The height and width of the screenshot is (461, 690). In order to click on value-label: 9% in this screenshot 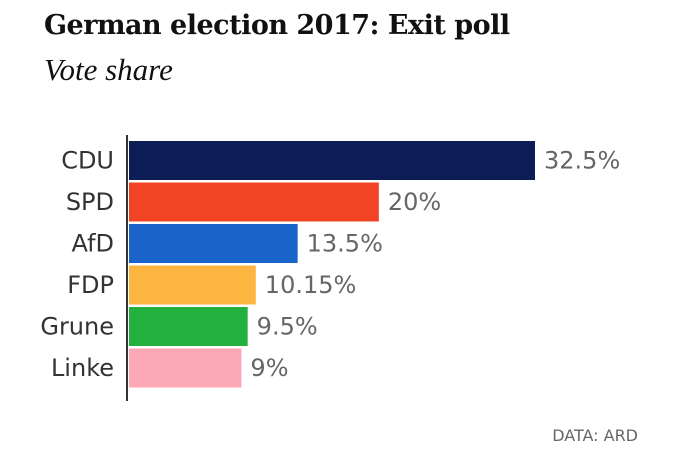, I will do `click(269, 368)`.